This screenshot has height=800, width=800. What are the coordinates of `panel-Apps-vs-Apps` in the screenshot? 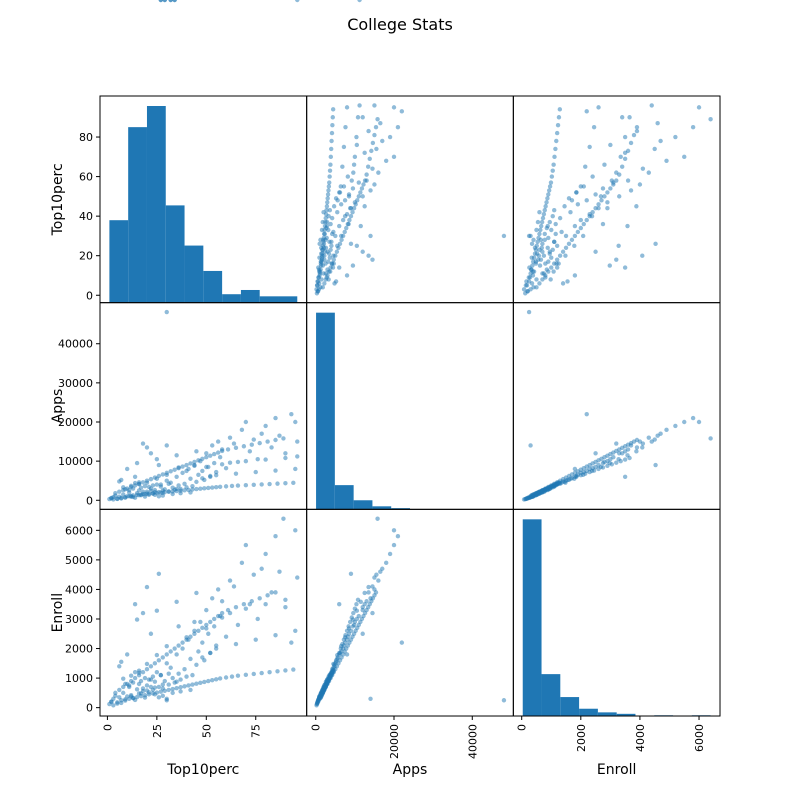 It's located at (410, 406).